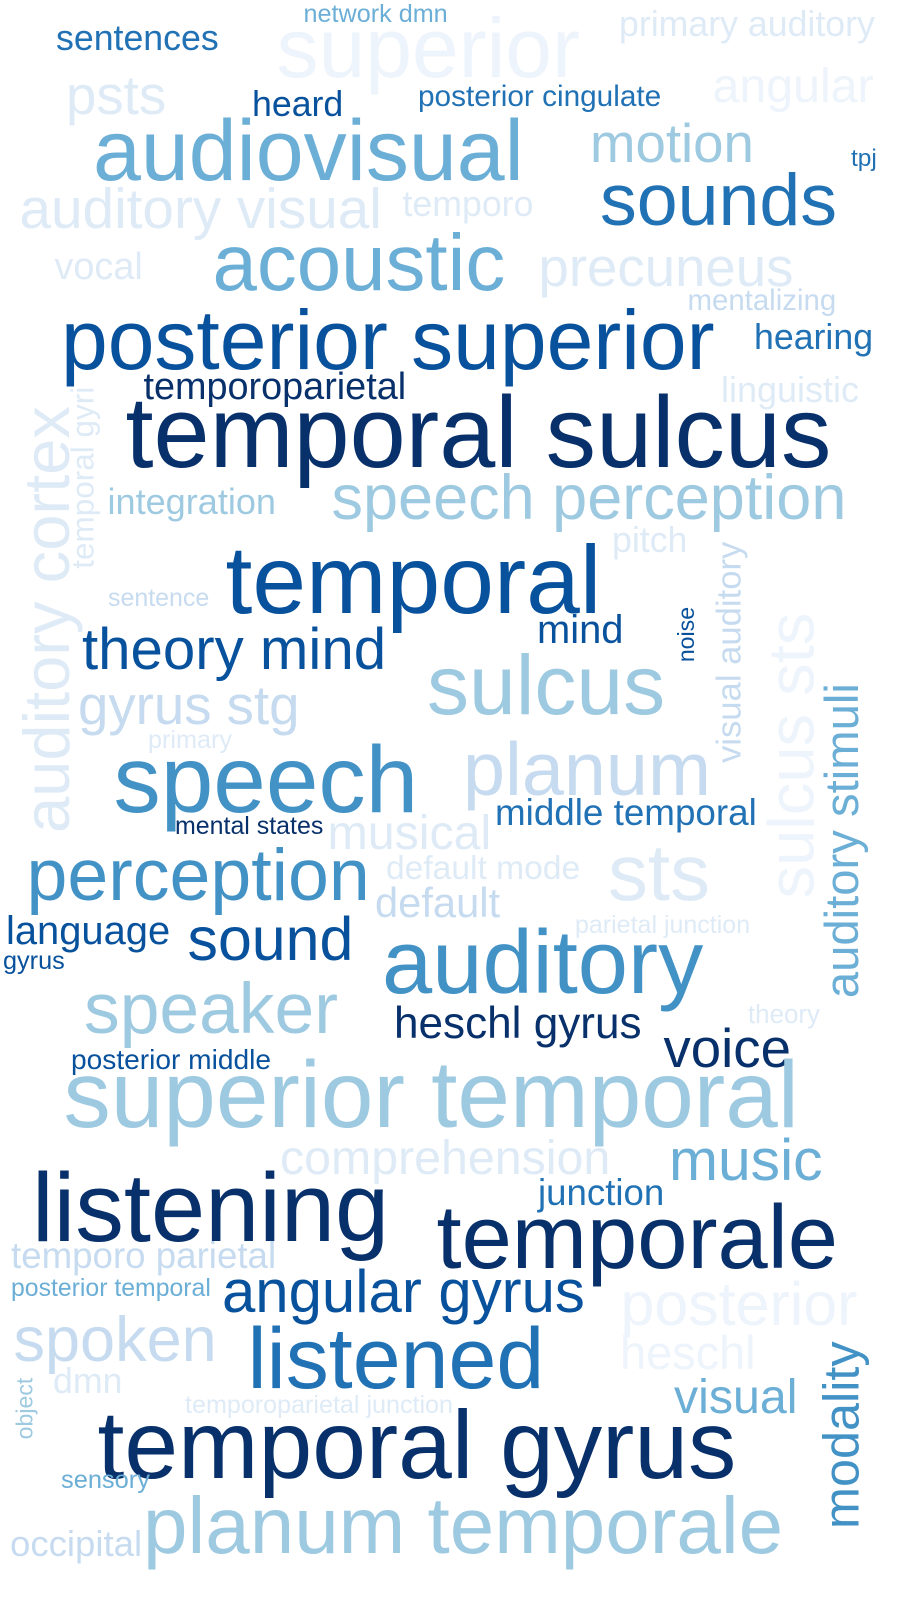 The image size is (900, 1600). What do you see at coordinates (76, 1543) in the screenshot?
I see `word: occipital` at bounding box center [76, 1543].